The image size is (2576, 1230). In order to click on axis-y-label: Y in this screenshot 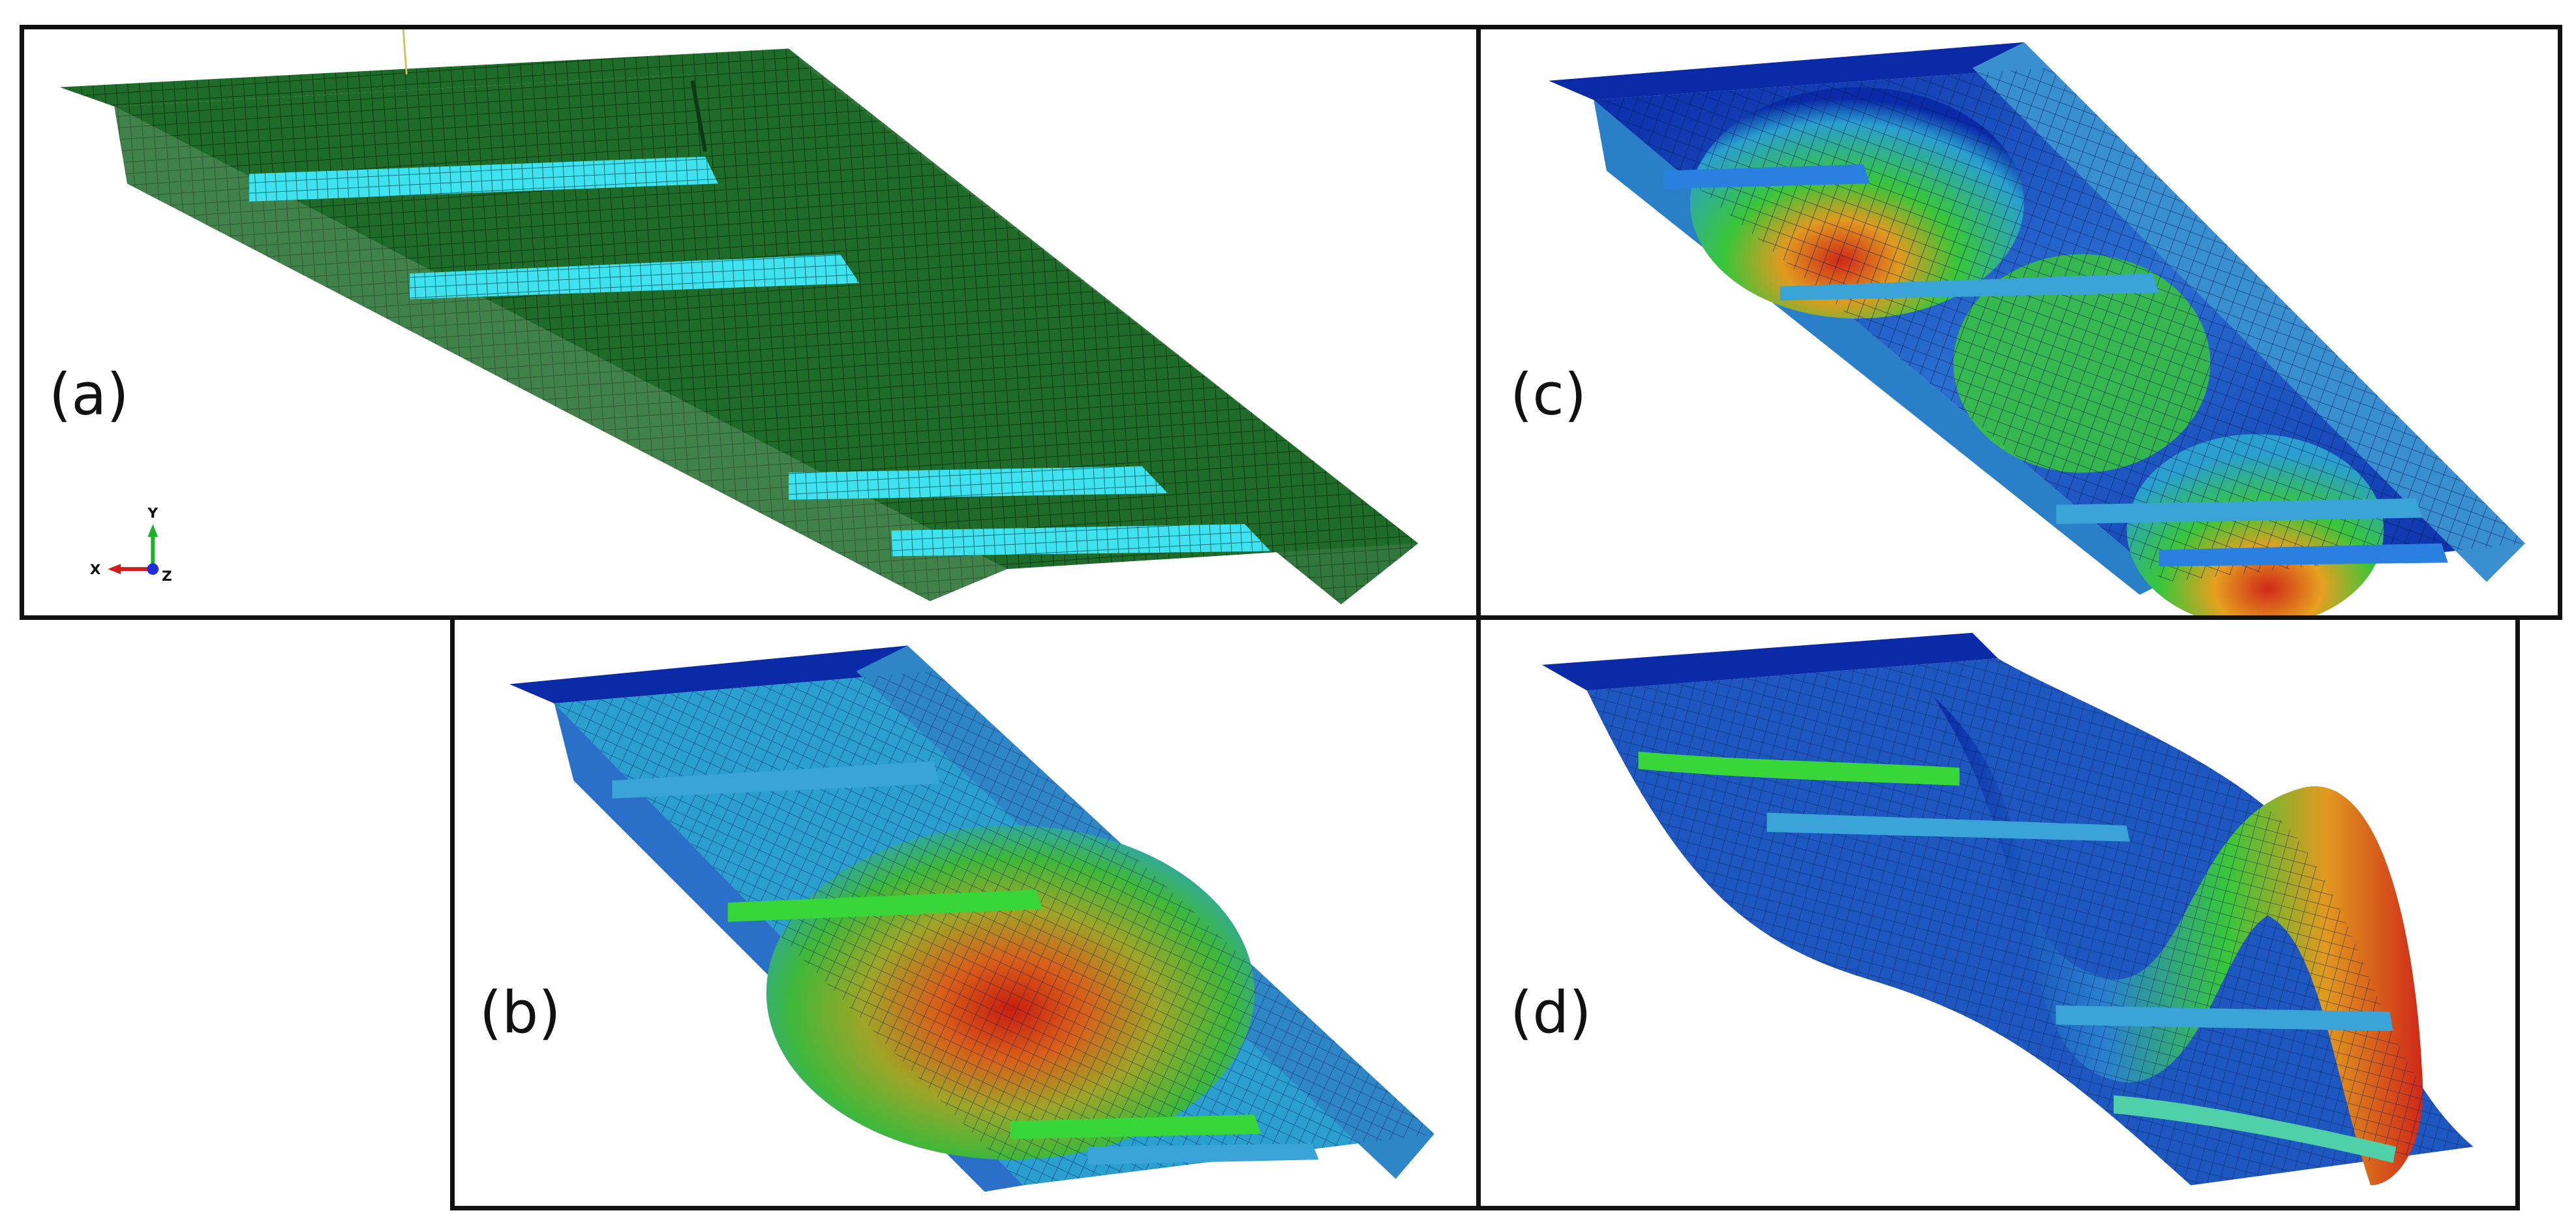, I will do `click(152, 513)`.